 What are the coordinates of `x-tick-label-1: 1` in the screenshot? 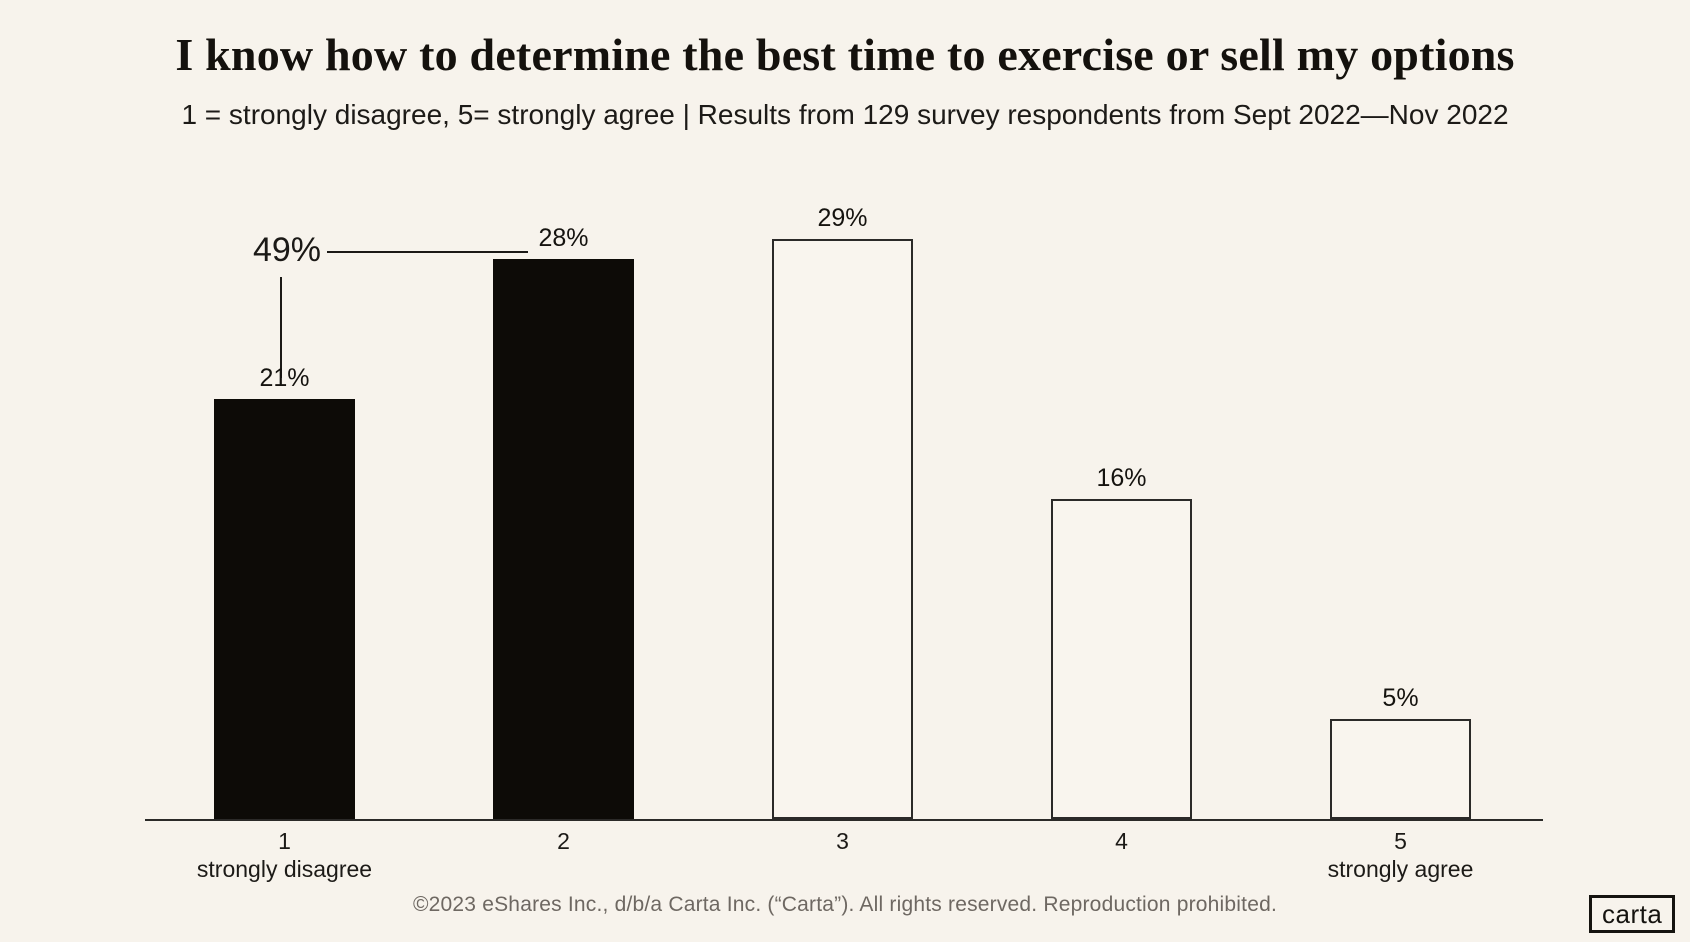 It's located at (284, 841).